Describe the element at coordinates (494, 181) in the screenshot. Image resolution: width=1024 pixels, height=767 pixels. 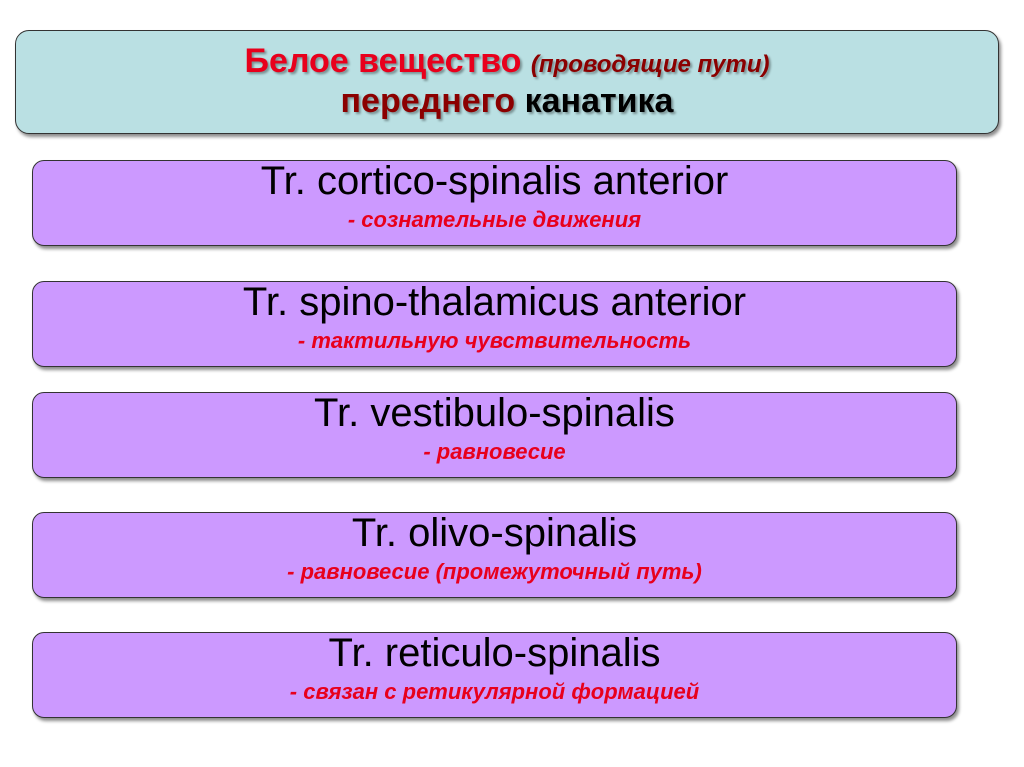
I see `tract-name: Tr. cortico-spinalis anterior` at that location.